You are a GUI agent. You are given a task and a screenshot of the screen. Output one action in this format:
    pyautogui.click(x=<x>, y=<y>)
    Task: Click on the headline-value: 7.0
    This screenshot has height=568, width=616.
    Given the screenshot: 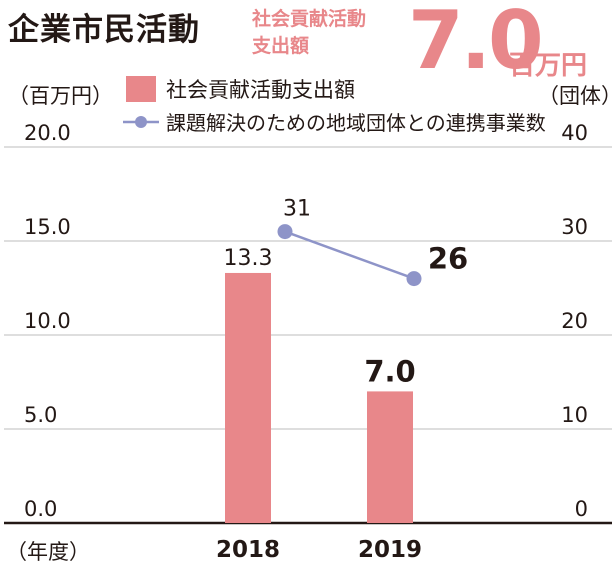 What is the action you would take?
    pyautogui.click(x=476, y=43)
    